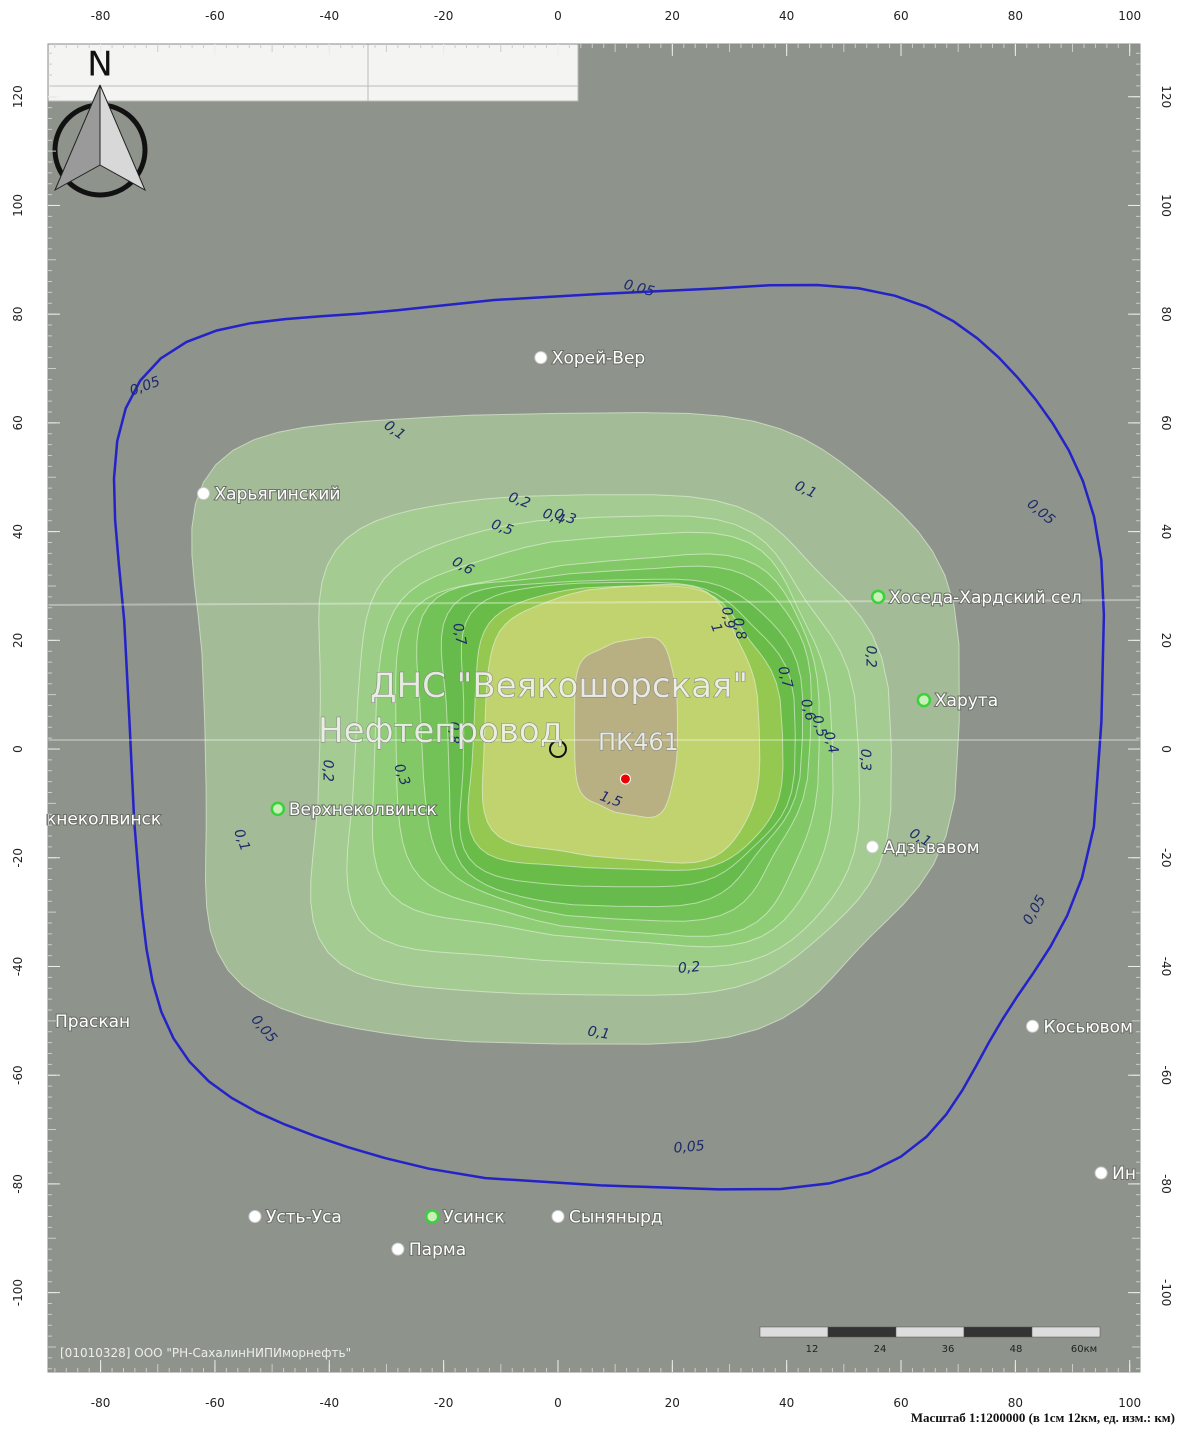 Image resolution: width=1195 pixels, height=1432 pixels. I want to click on settlement-label: Праскан, so click(92, 1022).